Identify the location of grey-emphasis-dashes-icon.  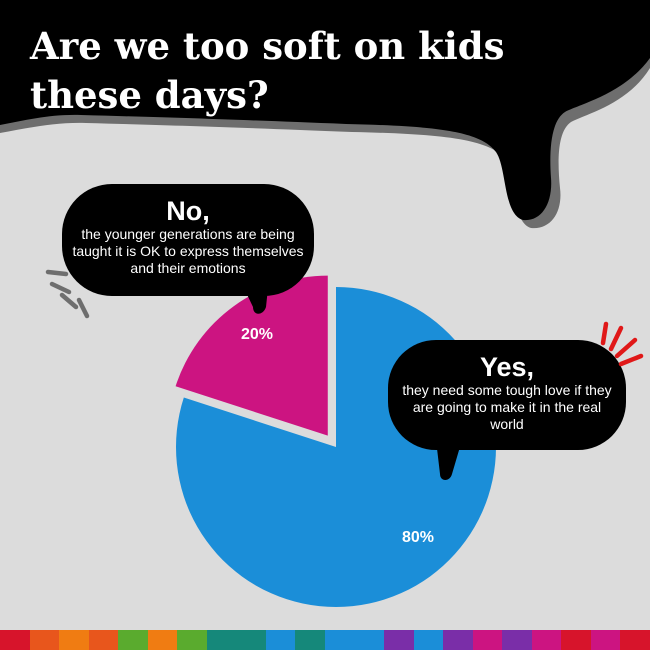
(67, 294).